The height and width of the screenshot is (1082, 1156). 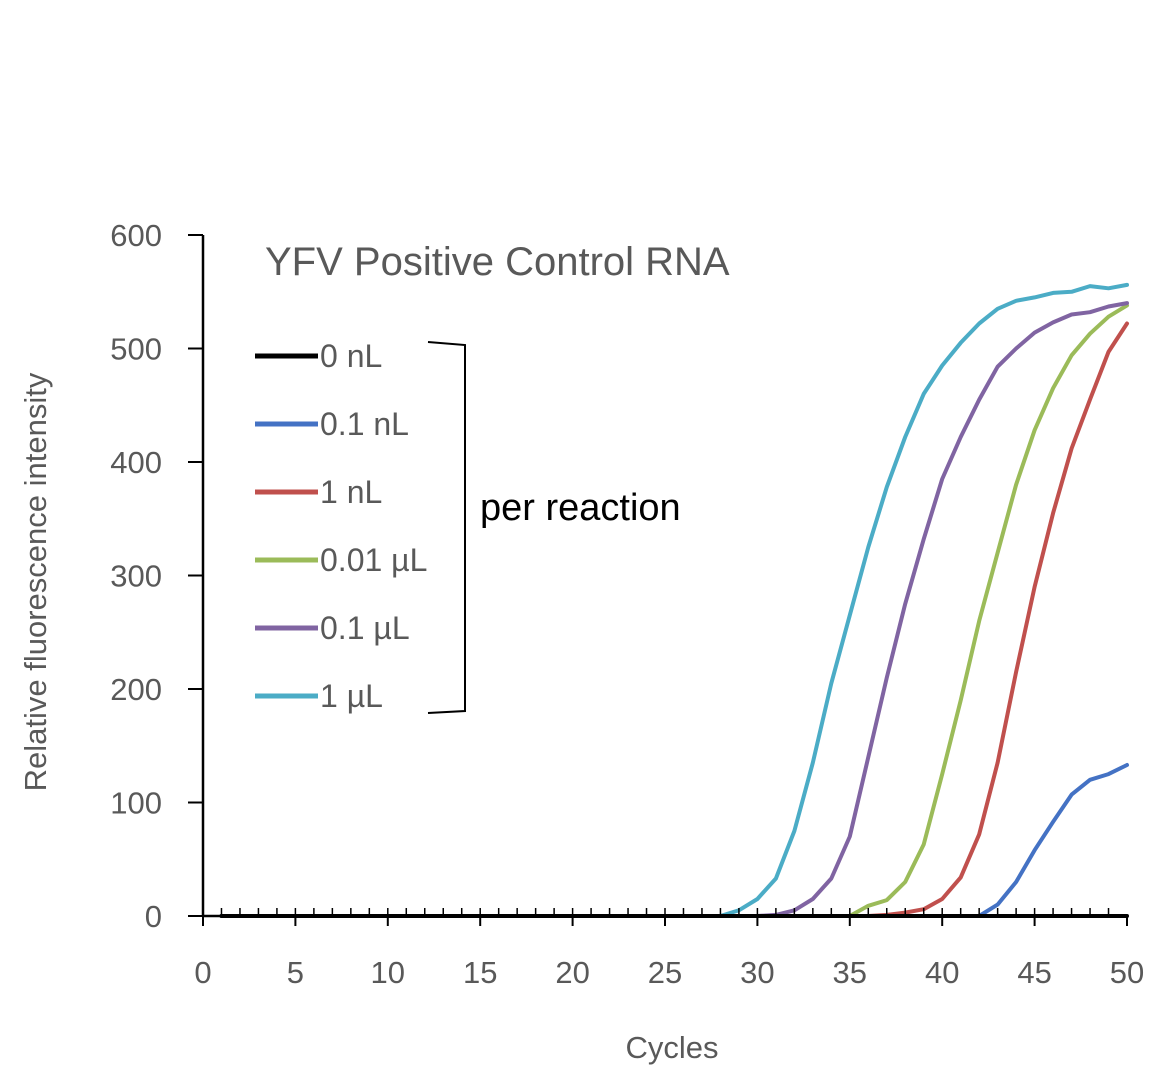 I want to click on legend-bracket, so click(x=446, y=527).